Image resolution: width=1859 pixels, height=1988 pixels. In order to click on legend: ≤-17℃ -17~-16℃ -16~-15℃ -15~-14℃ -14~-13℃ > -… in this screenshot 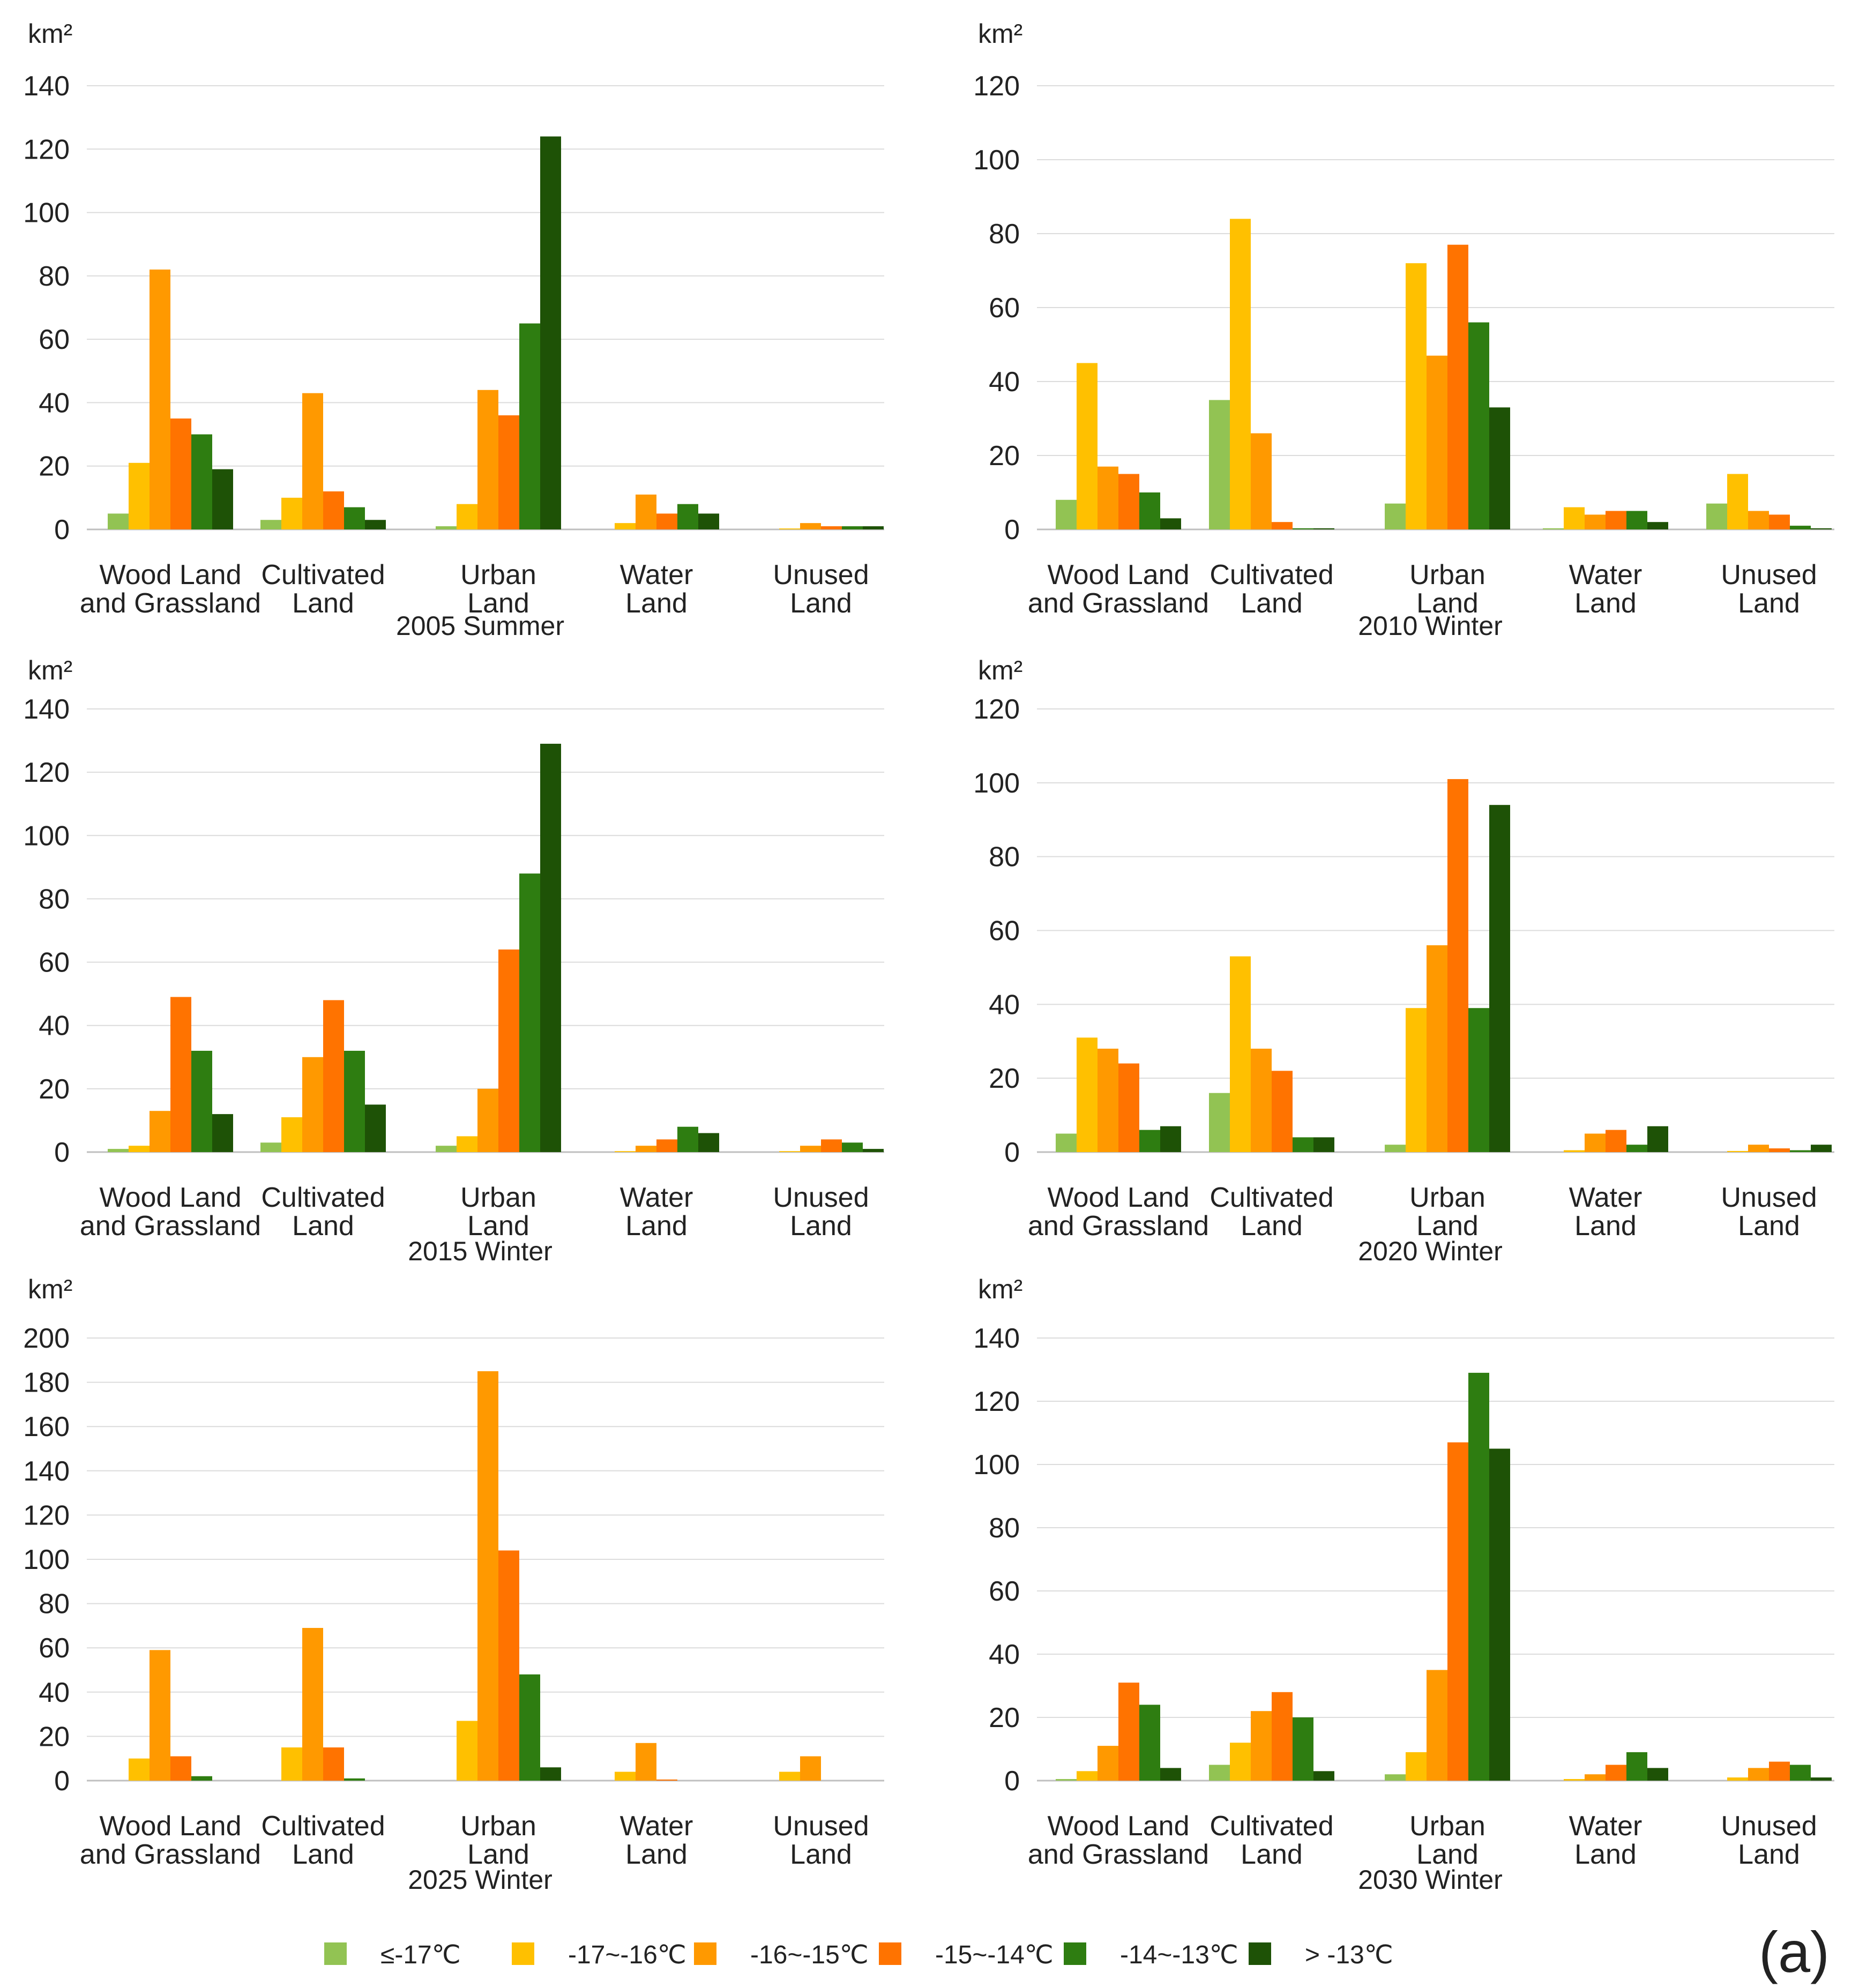, I will do `click(858, 1955)`.